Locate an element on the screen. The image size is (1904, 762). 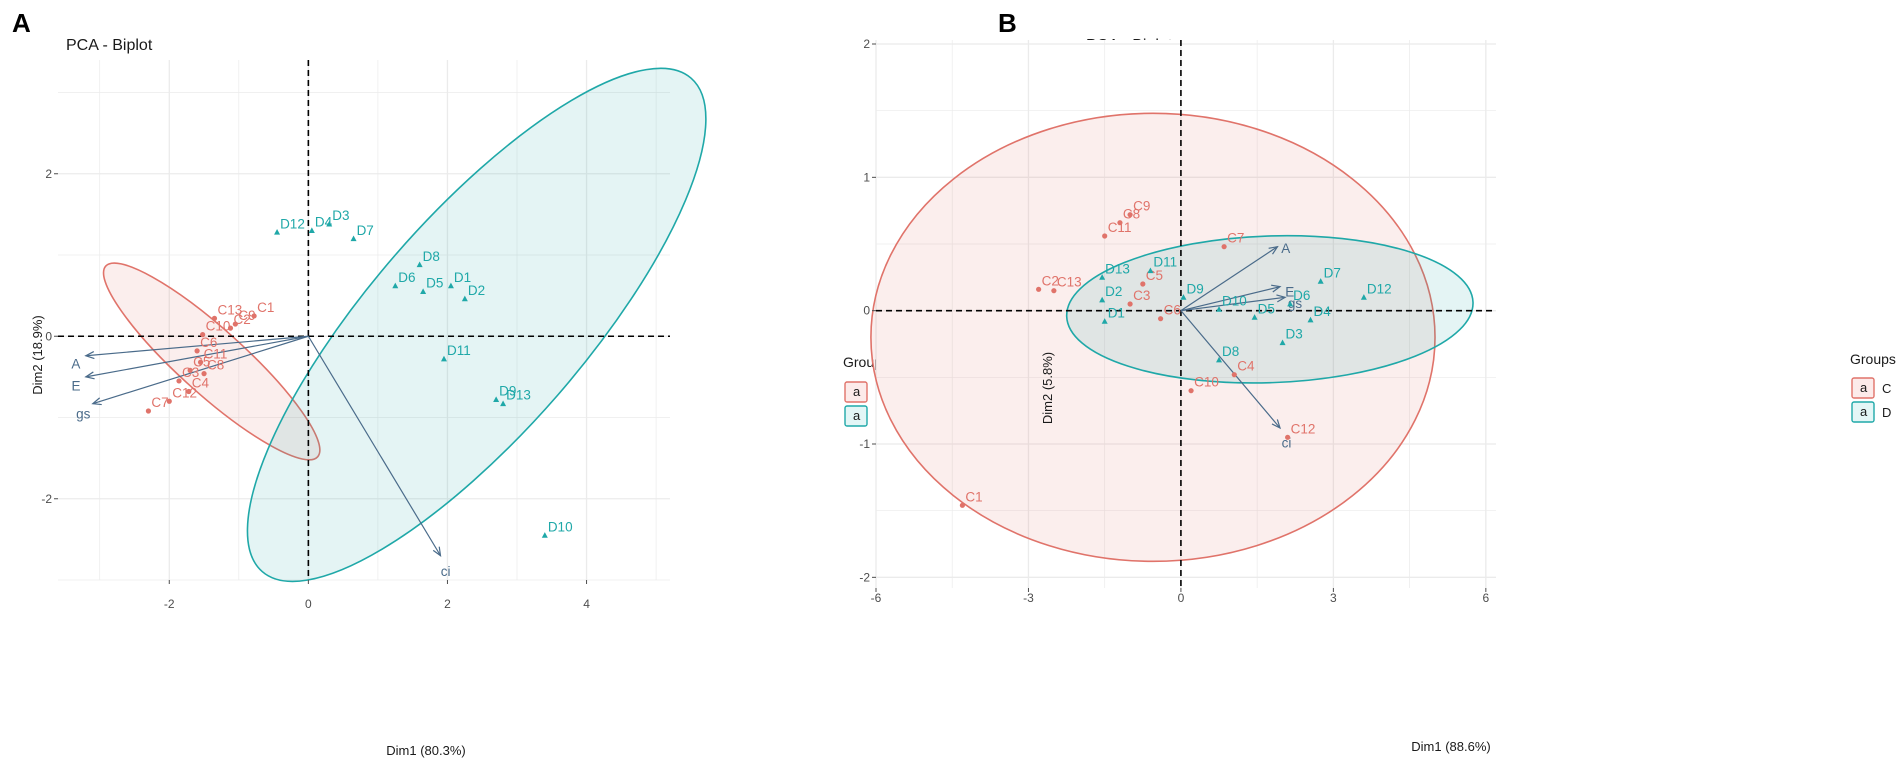
variable-arrows-b: A Egs ci is located at coordinates (1241, 346).